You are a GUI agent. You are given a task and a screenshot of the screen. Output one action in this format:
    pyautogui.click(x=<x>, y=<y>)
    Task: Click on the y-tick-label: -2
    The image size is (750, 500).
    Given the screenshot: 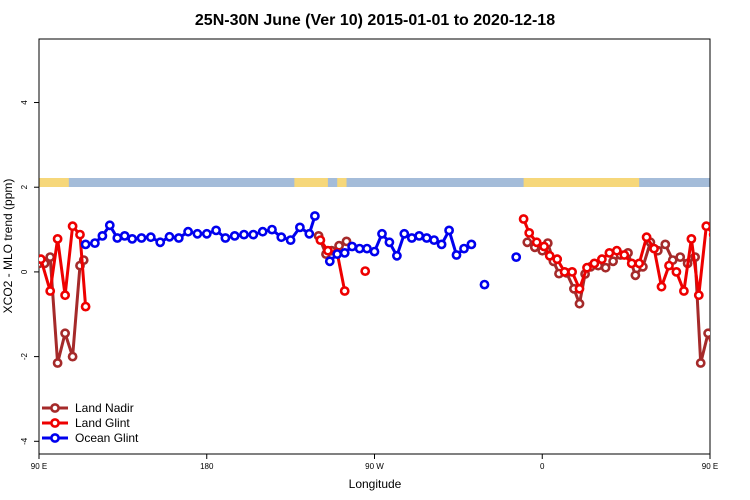 What is the action you would take?
    pyautogui.click(x=24, y=357)
    